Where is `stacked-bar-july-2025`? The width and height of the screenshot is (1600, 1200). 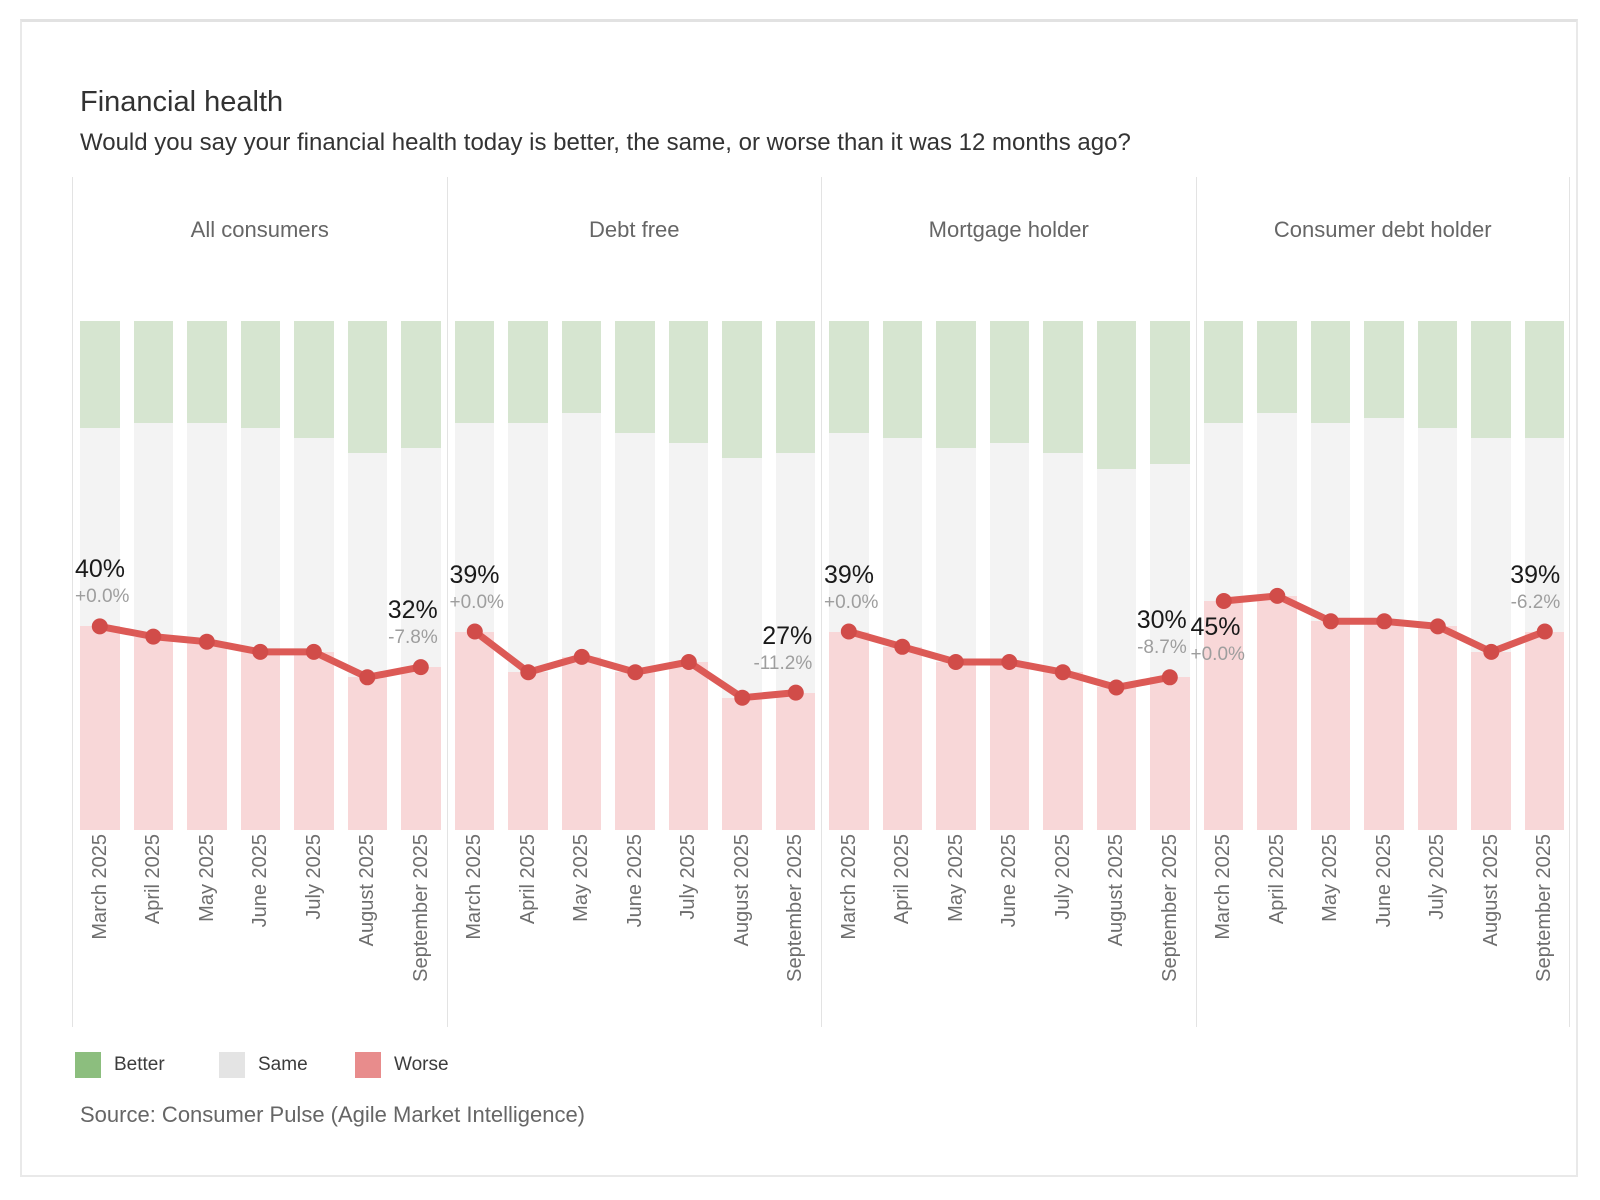 stacked-bar-july-2025 is located at coordinates (688, 575).